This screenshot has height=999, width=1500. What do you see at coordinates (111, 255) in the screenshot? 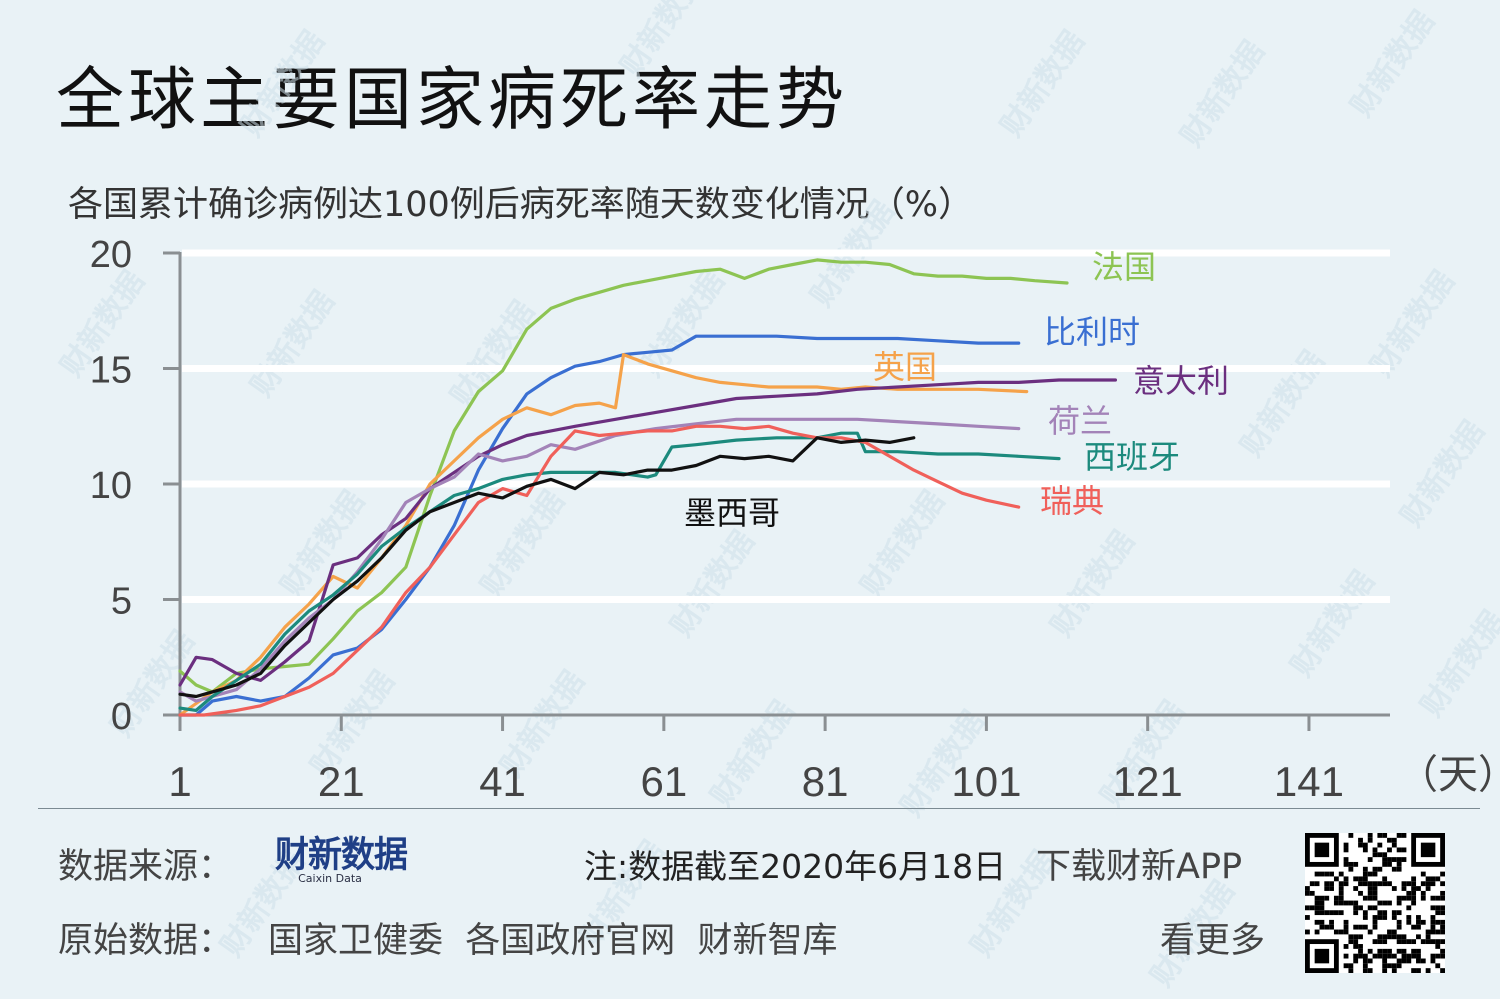
I see `y-tick-label: 20` at bounding box center [111, 255].